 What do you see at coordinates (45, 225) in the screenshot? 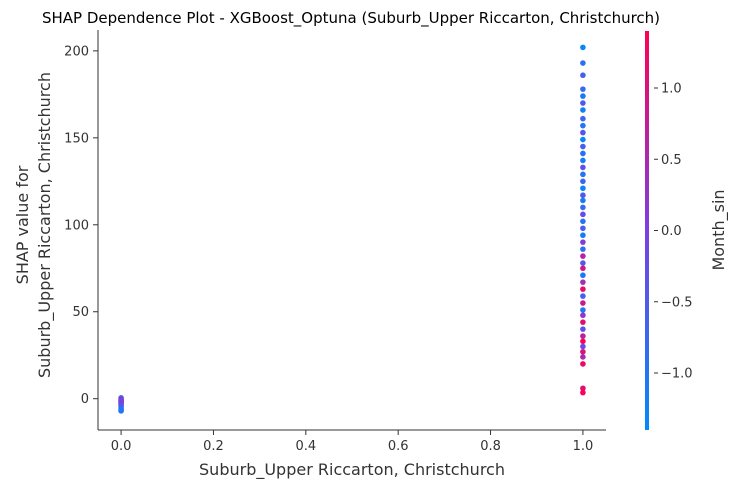
I see `y-axis-label-line-2: Suburb_Upper Riccarton, Christchurch` at bounding box center [45, 225].